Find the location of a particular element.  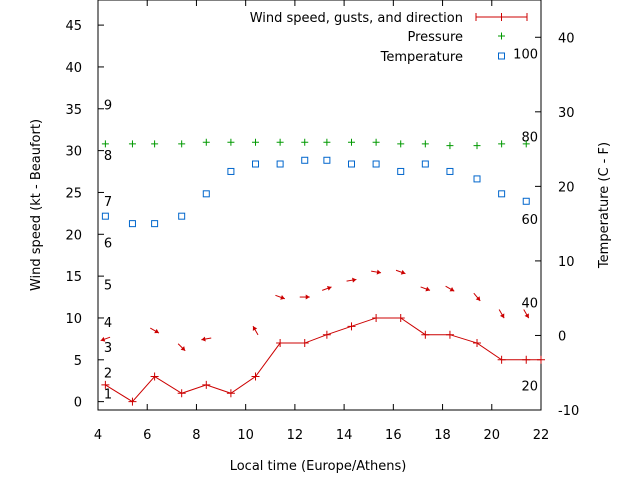

fahrenheit-label: 60 is located at coordinates (529, 220).